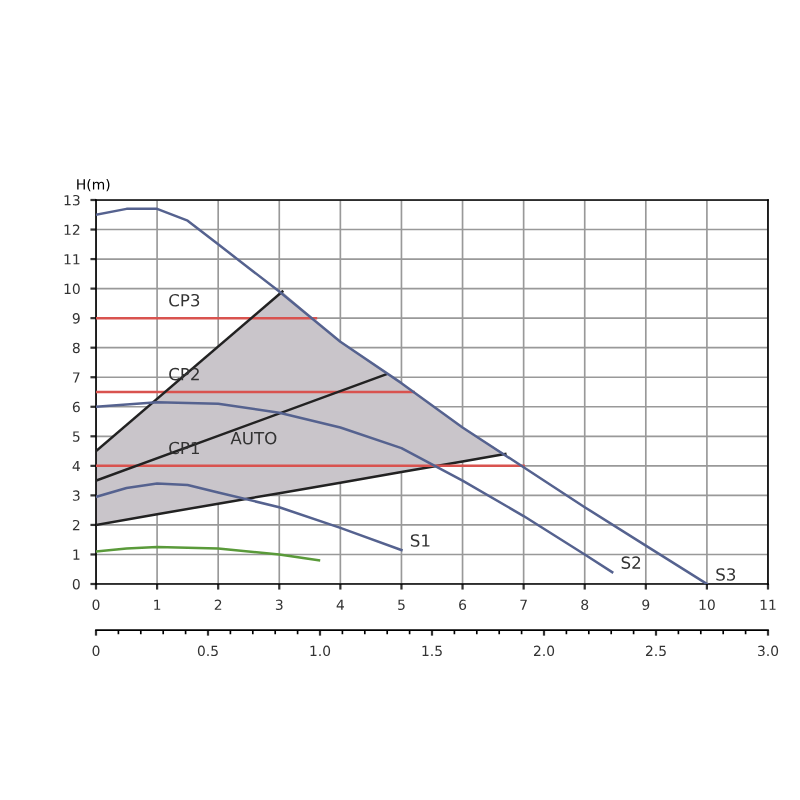 This screenshot has height=800, width=800. Describe the element at coordinates (253, 438) in the screenshot. I see `annotation: AUTO` at that location.